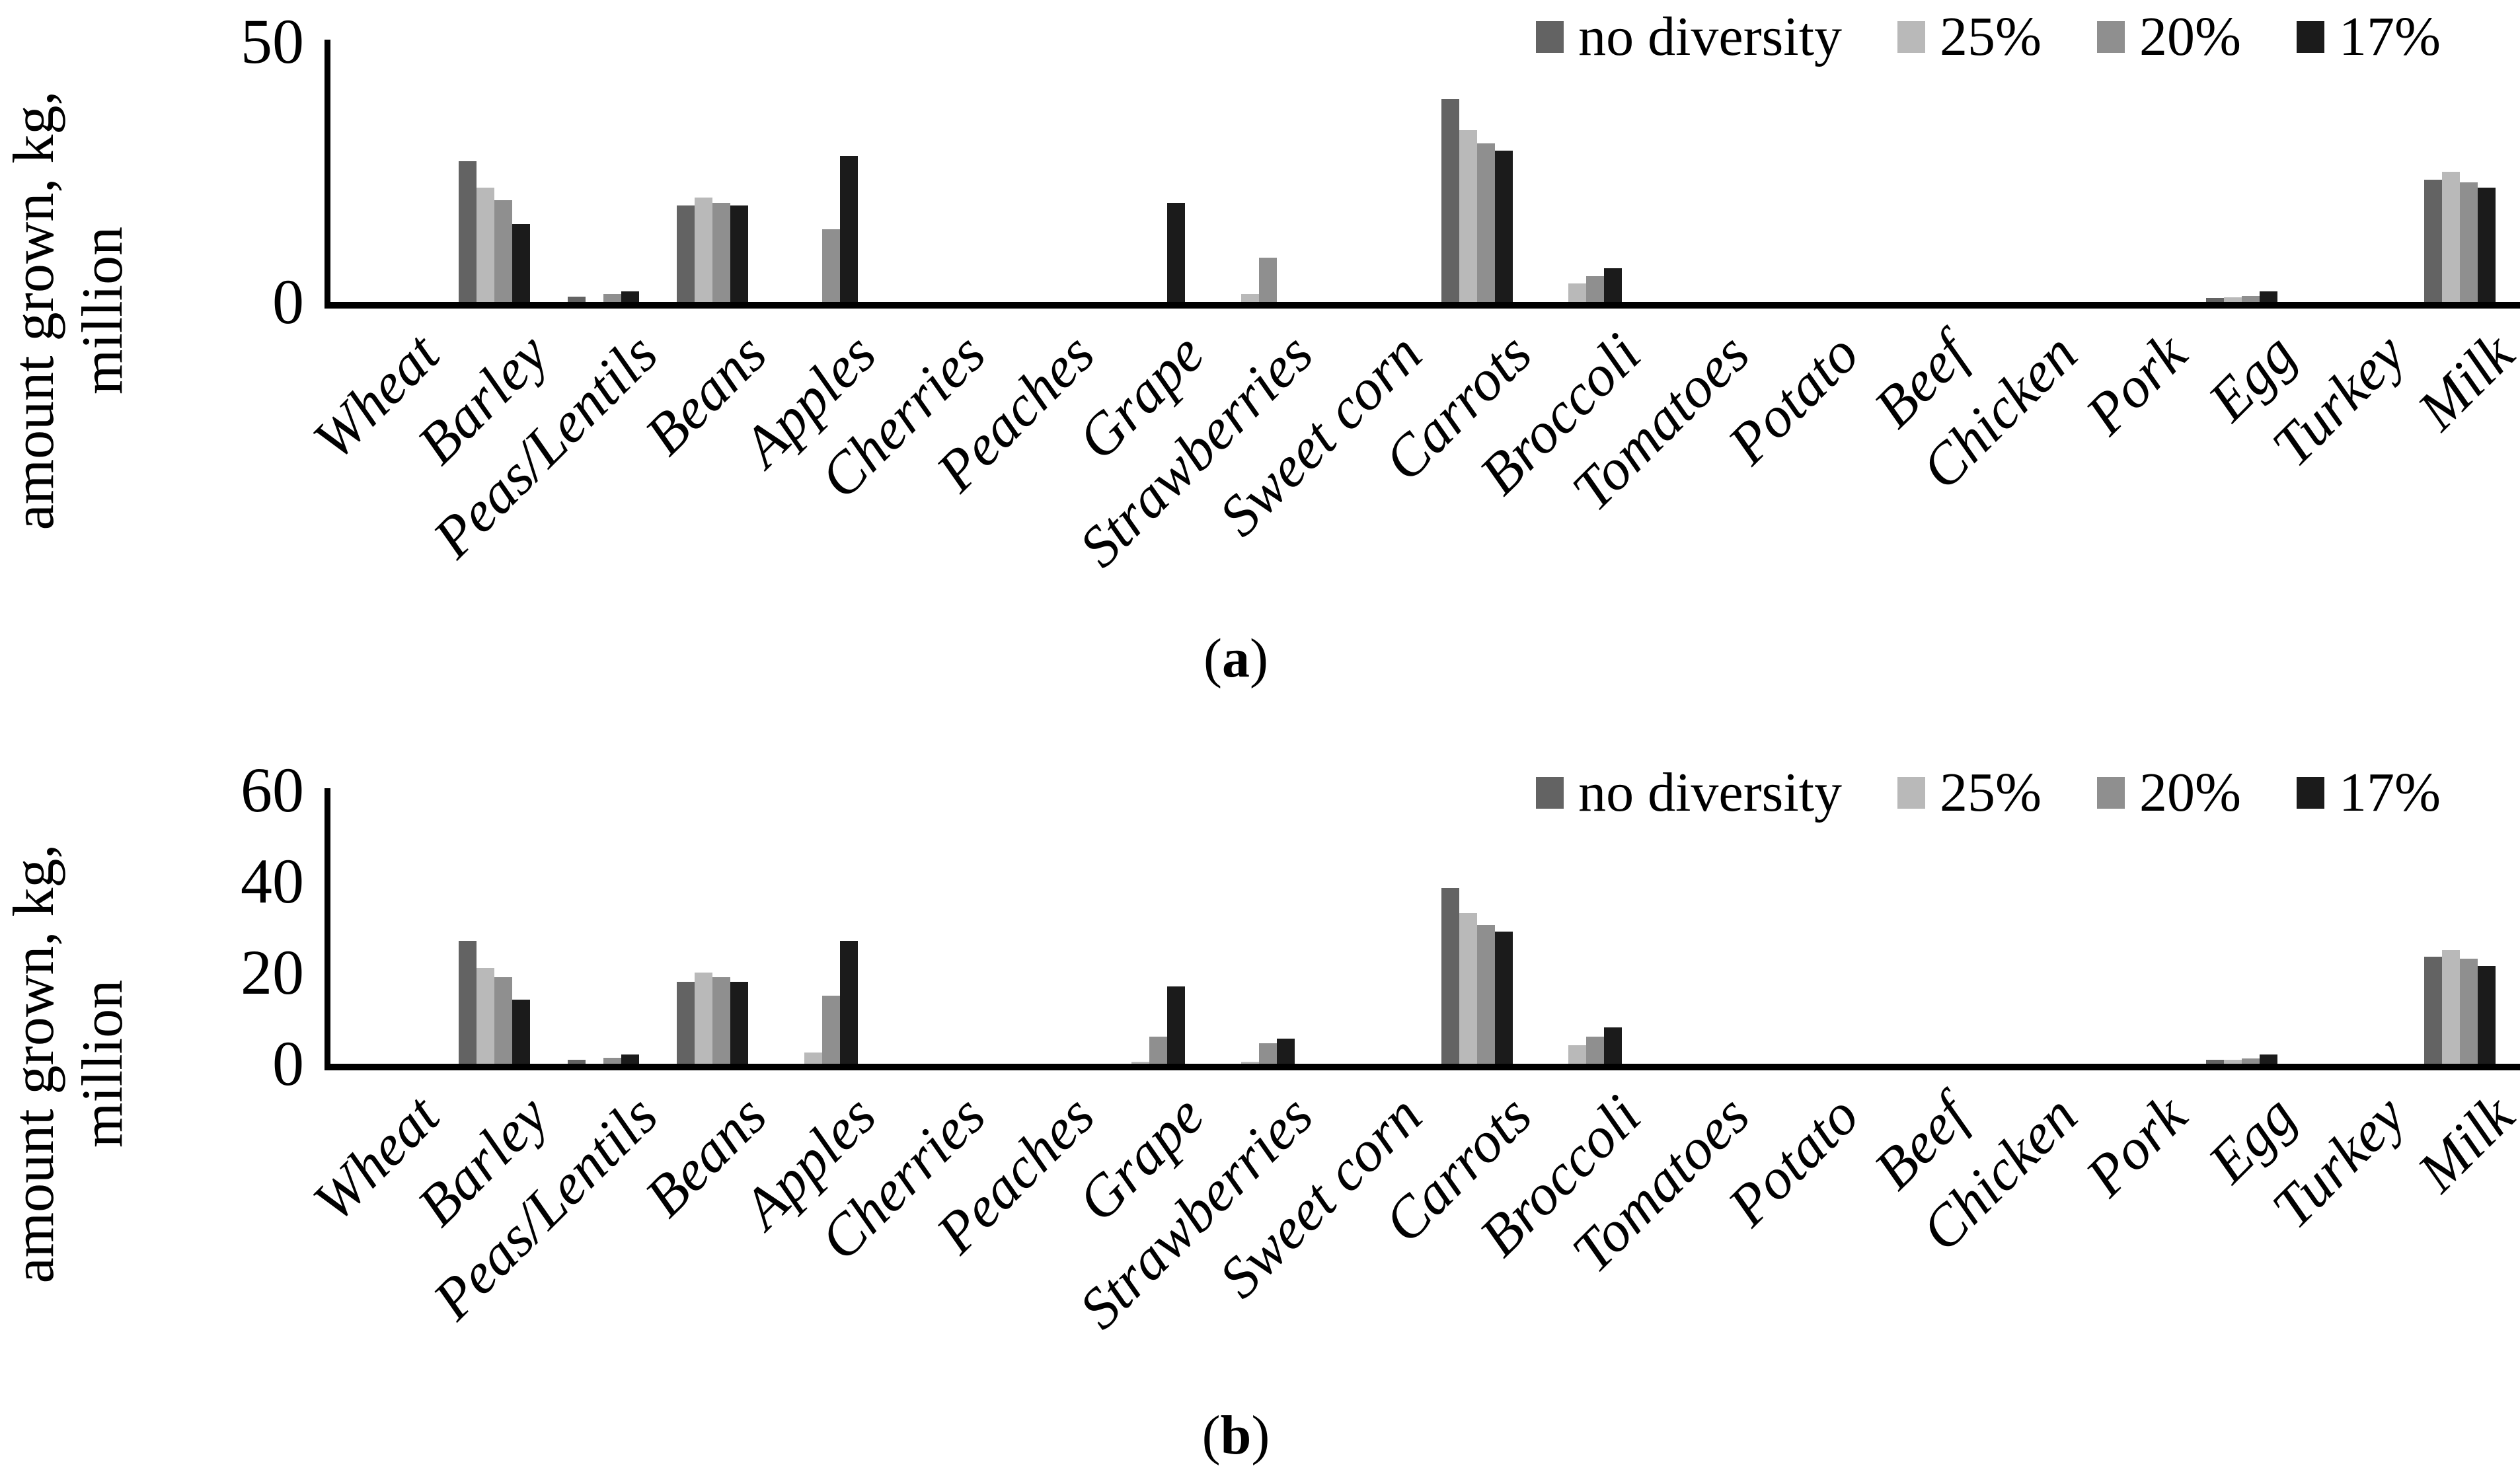  Describe the element at coordinates (2463, 1143) in the screenshot. I see `x-tick-label-chart-b: Milk` at that location.